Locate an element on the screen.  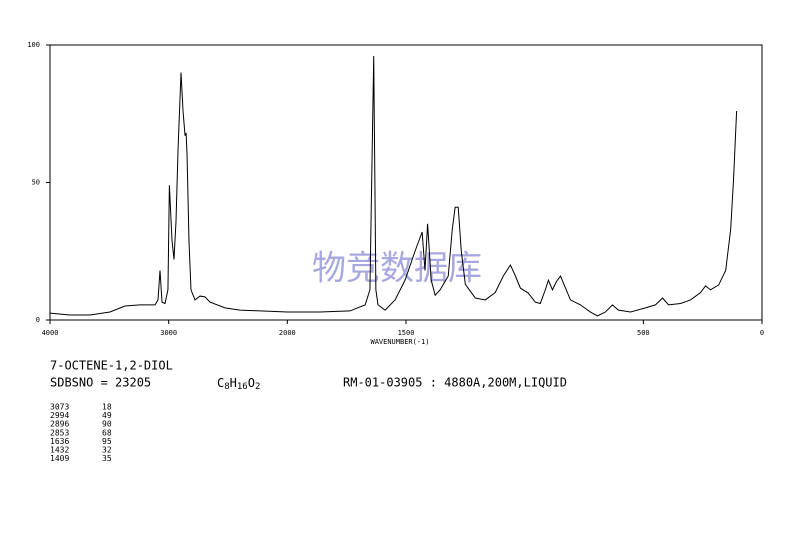
peak-intensity: 49 is located at coordinates (107, 415).